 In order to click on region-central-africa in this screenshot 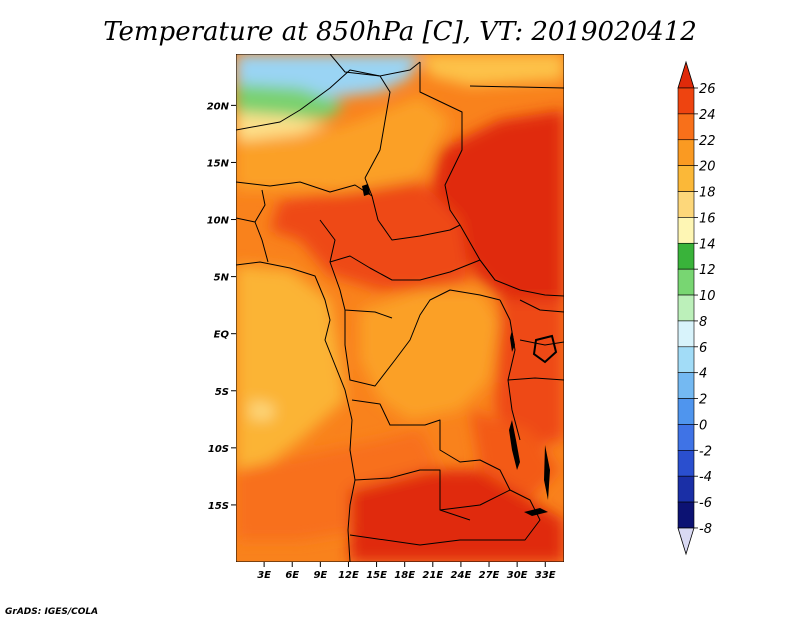, I will do `click(370, 235)`.